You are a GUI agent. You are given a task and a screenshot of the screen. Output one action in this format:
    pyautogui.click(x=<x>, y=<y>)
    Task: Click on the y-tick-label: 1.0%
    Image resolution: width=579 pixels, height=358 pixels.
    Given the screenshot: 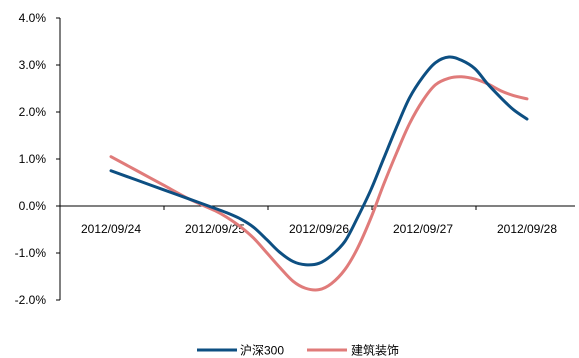 What is the action you would take?
    pyautogui.click(x=33, y=159)
    